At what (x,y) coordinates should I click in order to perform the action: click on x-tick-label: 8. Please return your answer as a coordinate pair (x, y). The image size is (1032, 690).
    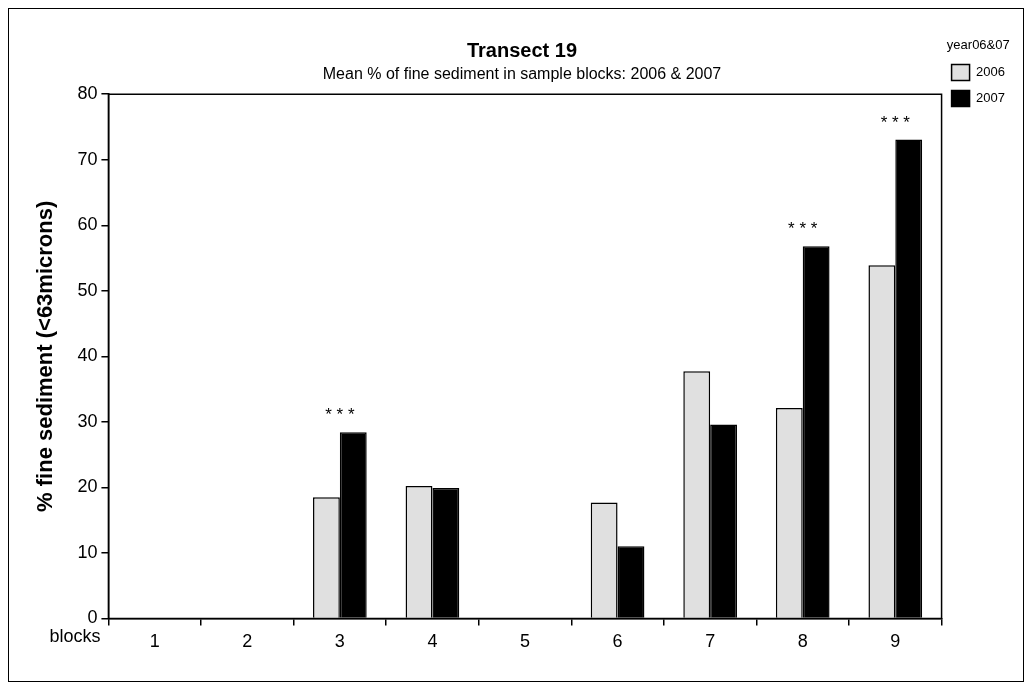
    Looking at the image, I should click on (802, 641).